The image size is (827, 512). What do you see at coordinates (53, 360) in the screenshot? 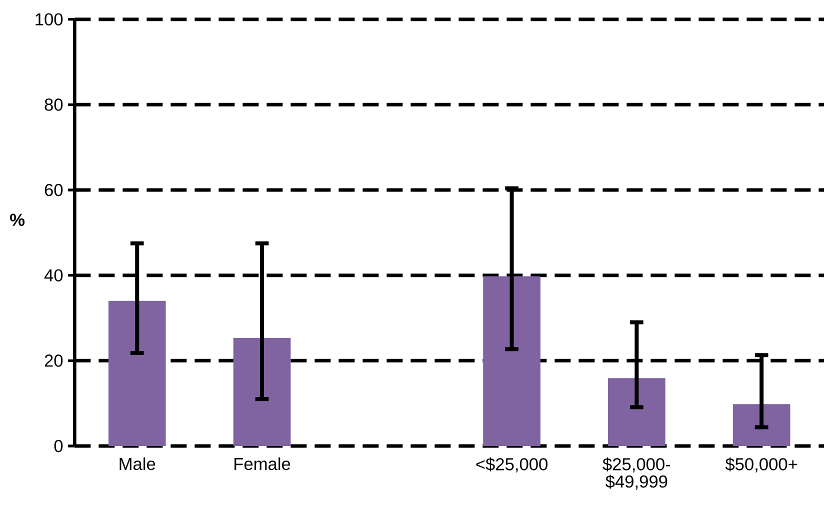
I see `y-tick-label: 20` at bounding box center [53, 360].